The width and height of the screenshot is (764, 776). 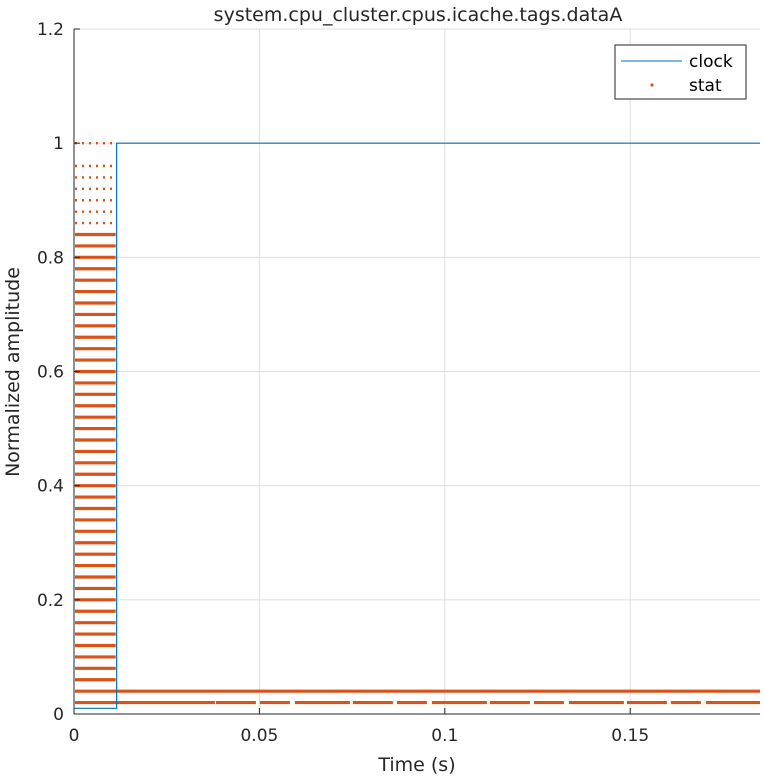 I want to click on legend-label-clock: clock, so click(x=711, y=62).